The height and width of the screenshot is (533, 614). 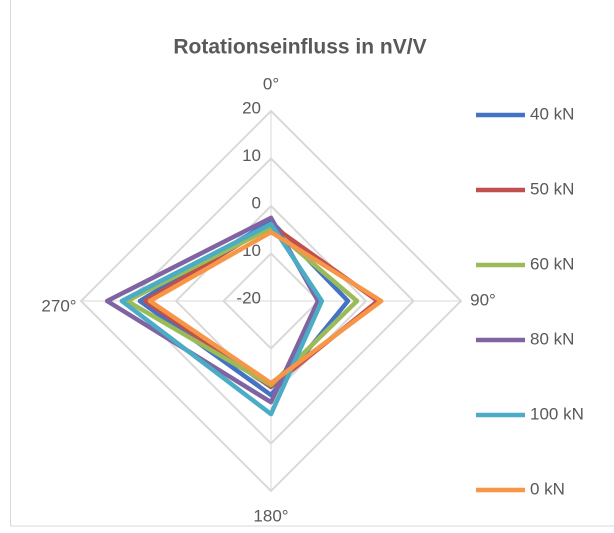 What do you see at coordinates (58, 305) in the screenshot?
I see `category-label: 270°` at bounding box center [58, 305].